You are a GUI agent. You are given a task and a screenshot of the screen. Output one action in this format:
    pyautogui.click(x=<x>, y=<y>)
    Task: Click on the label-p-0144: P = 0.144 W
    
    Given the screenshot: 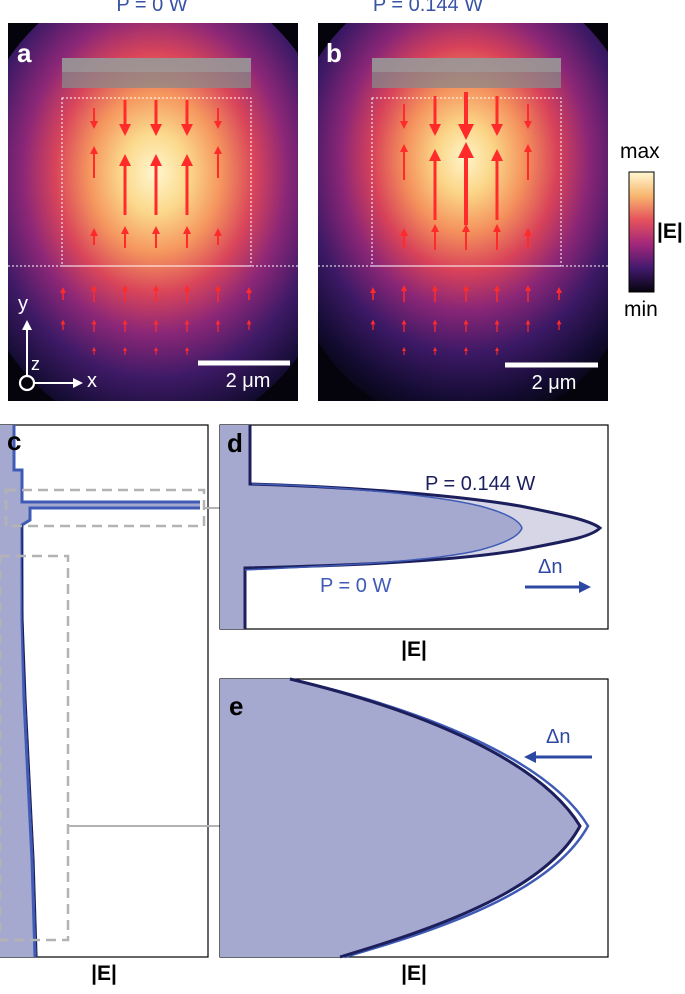 What is the action you would take?
    pyautogui.click(x=480, y=484)
    